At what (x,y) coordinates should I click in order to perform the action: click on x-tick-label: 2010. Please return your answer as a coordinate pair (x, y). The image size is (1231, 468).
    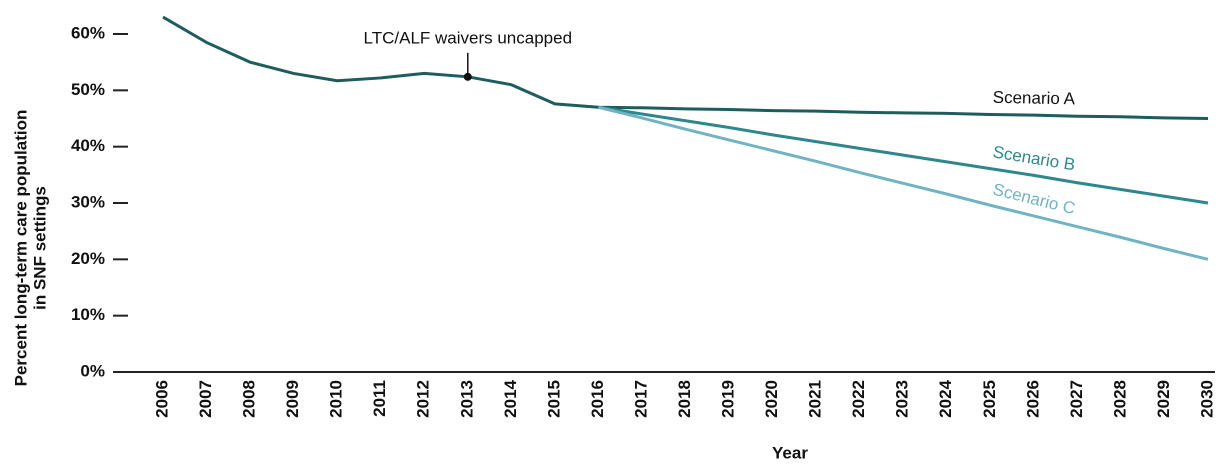
    Looking at the image, I should click on (336, 399).